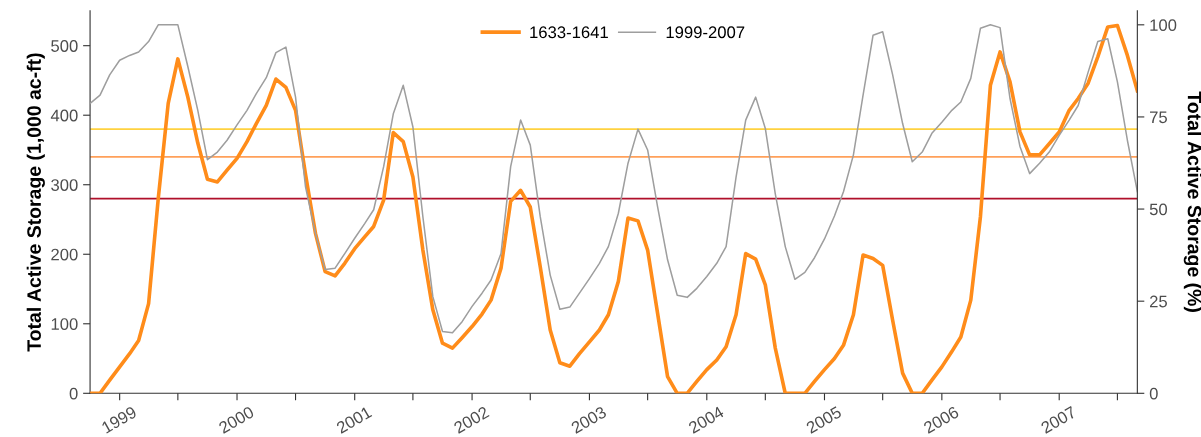 The width and height of the screenshot is (1201, 437). What do you see at coordinates (569, 32) in the screenshot?
I see `legend-label: 1633-1641` at bounding box center [569, 32].